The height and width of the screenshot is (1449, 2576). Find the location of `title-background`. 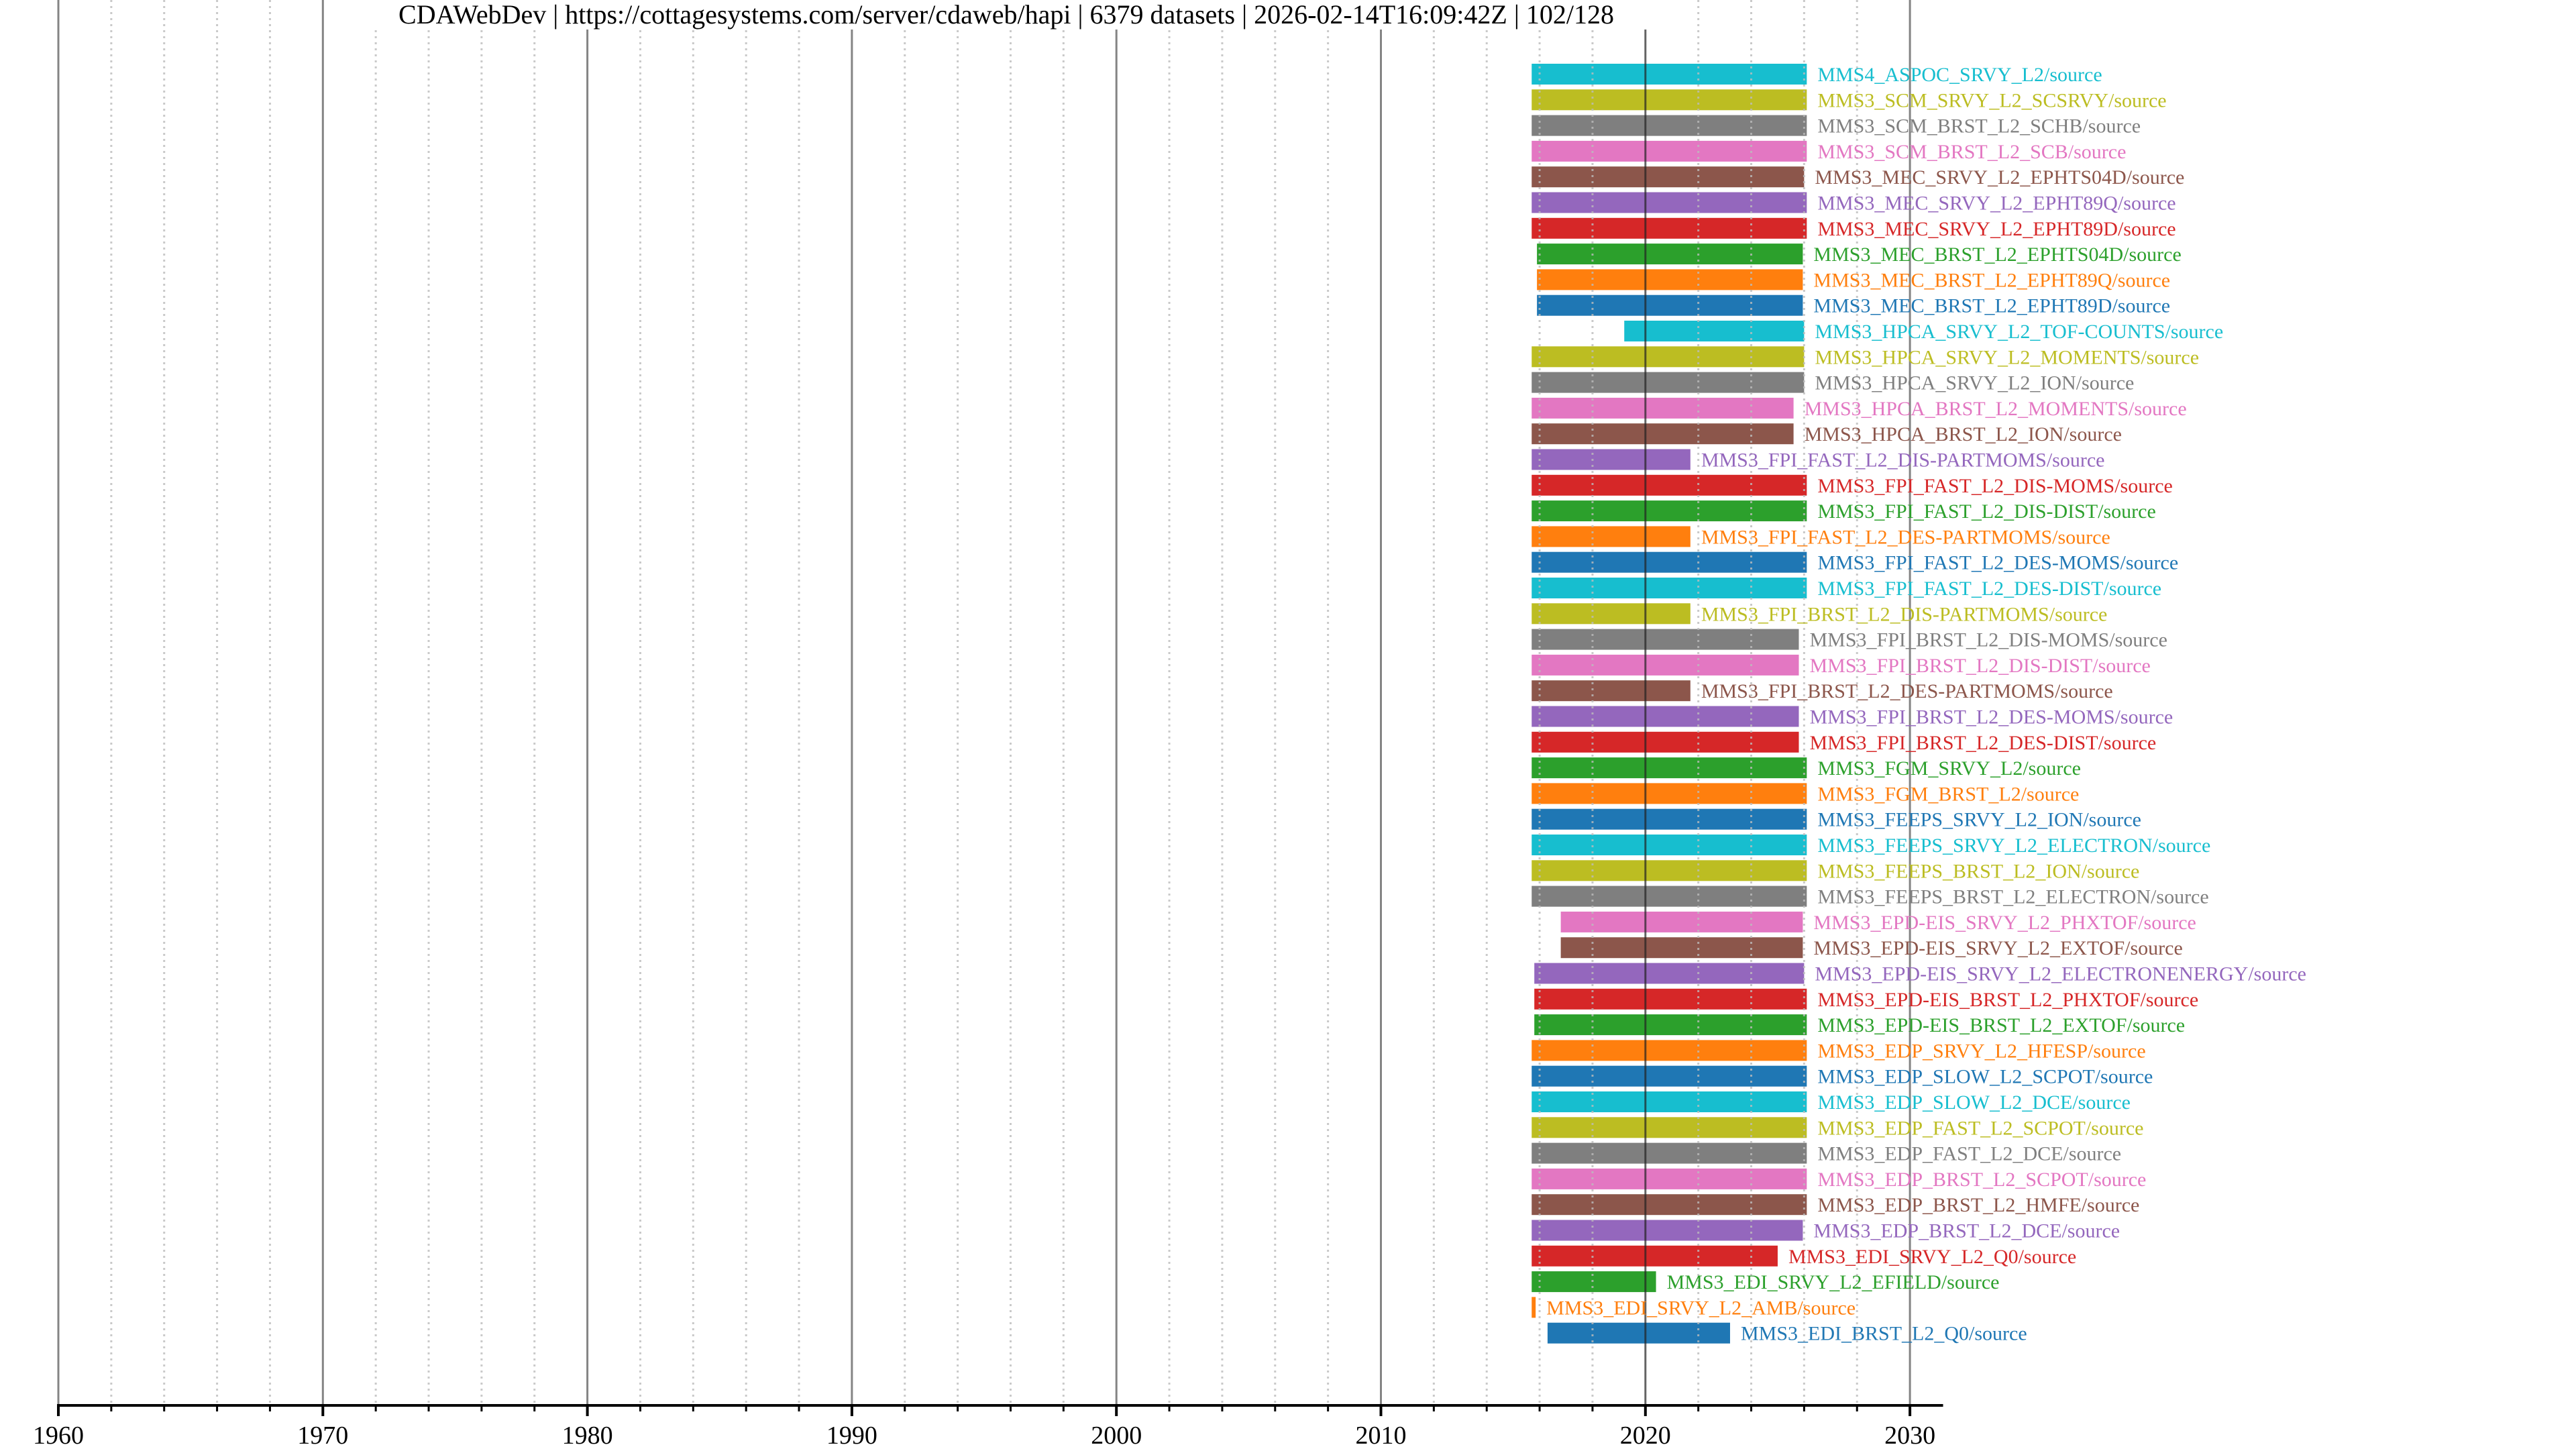

title-background is located at coordinates (1006, 15).